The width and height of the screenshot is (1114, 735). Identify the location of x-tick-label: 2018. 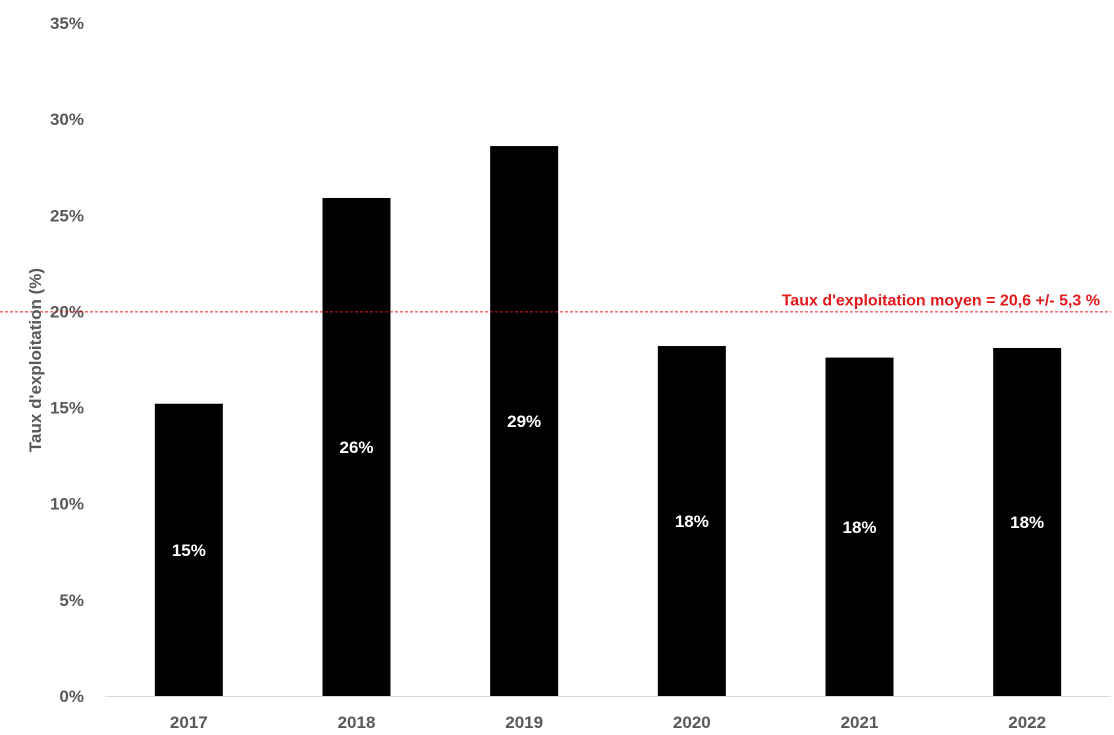
(357, 722).